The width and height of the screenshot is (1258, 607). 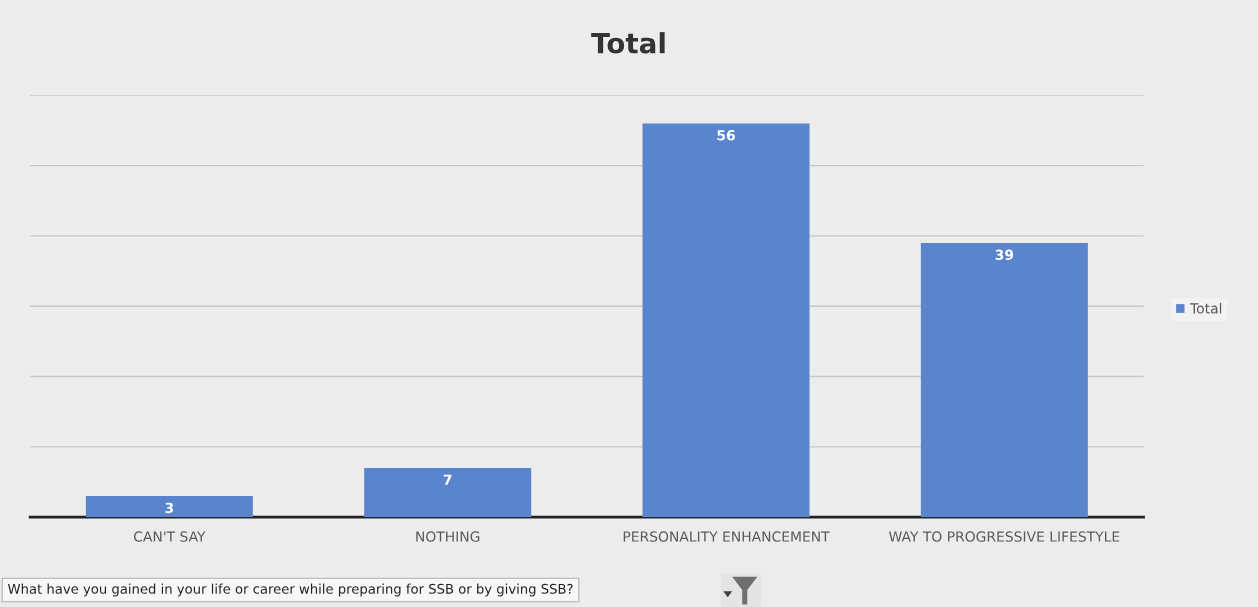 What do you see at coordinates (169, 536) in the screenshot?
I see `x-tick-label: CAN'T SAY` at bounding box center [169, 536].